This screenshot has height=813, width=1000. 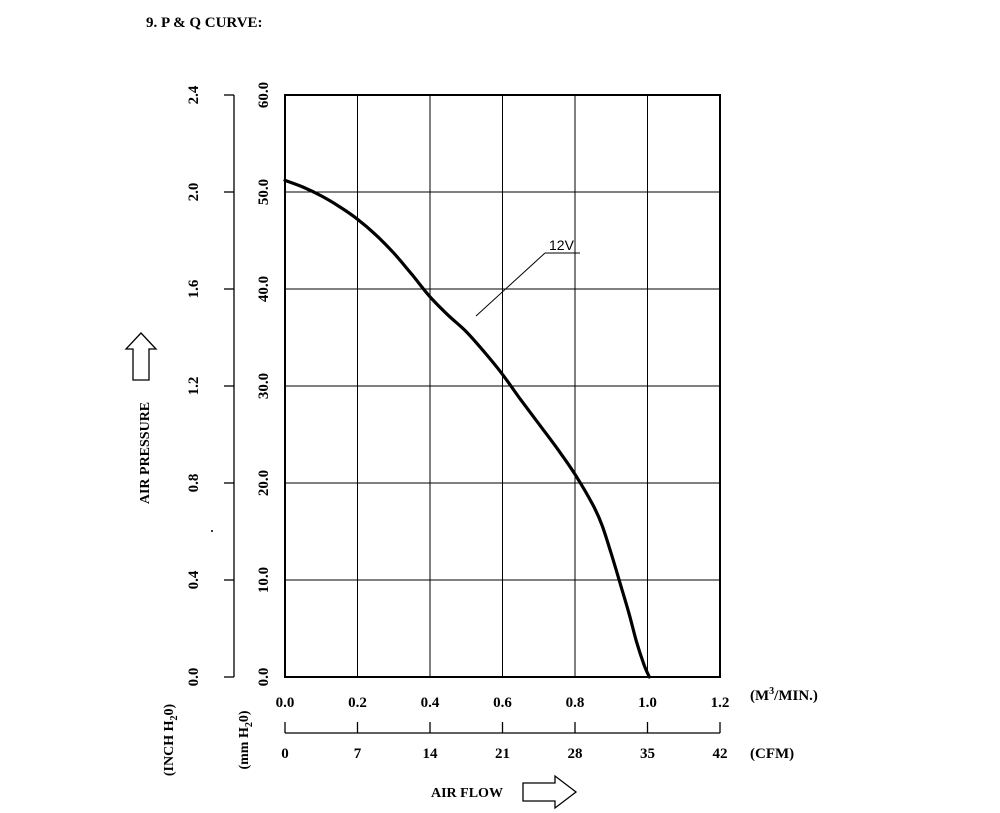 What do you see at coordinates (194, 94) in the screenshot?
I see `y-tick-label-inch: 2.4` at bounding box center [194, 94].